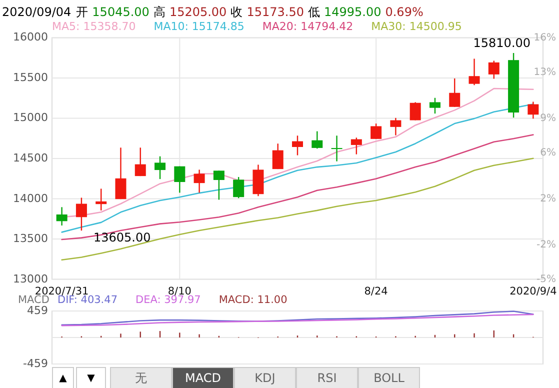 The image size is (559, 388). Describe the element at coordinates (198, 12) in the screenshot. I see `text: 15205.00` at that location.